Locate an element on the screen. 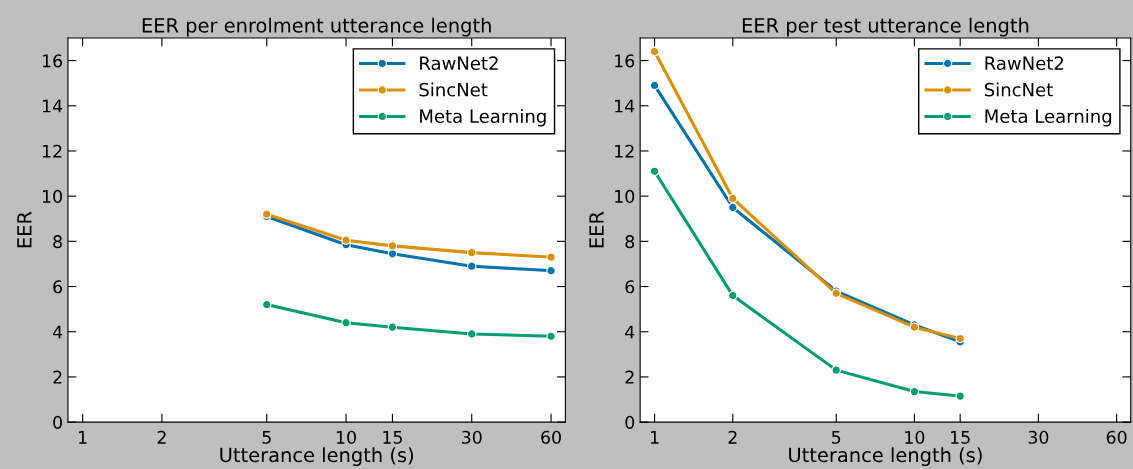 This screenshot has width=1133, height=469. chart-title: EER per enrolment utterance length is located at coordinates (316, 27).